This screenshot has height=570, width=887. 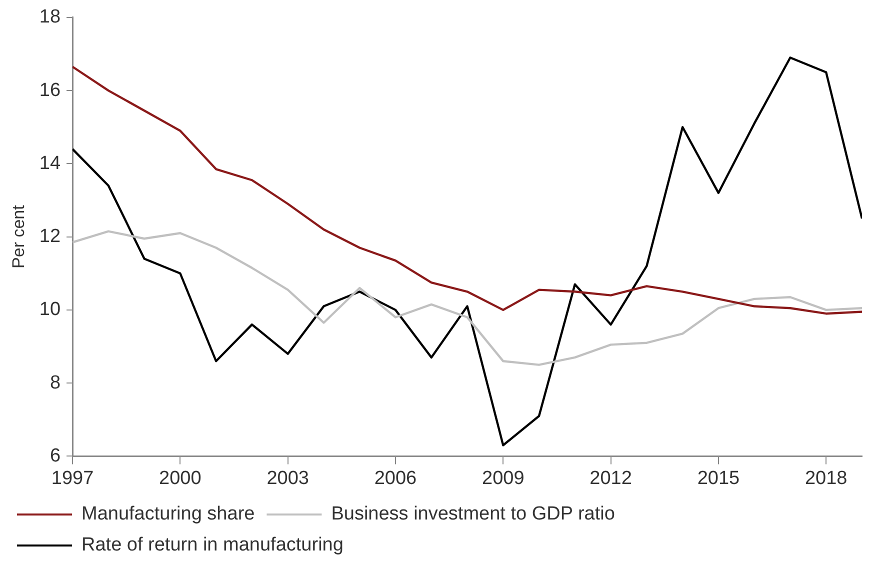 What do you see at coordinates (718, 478) in the screenshot?
I see `x-tick-label: 2015` at bounding box center [718, 478].